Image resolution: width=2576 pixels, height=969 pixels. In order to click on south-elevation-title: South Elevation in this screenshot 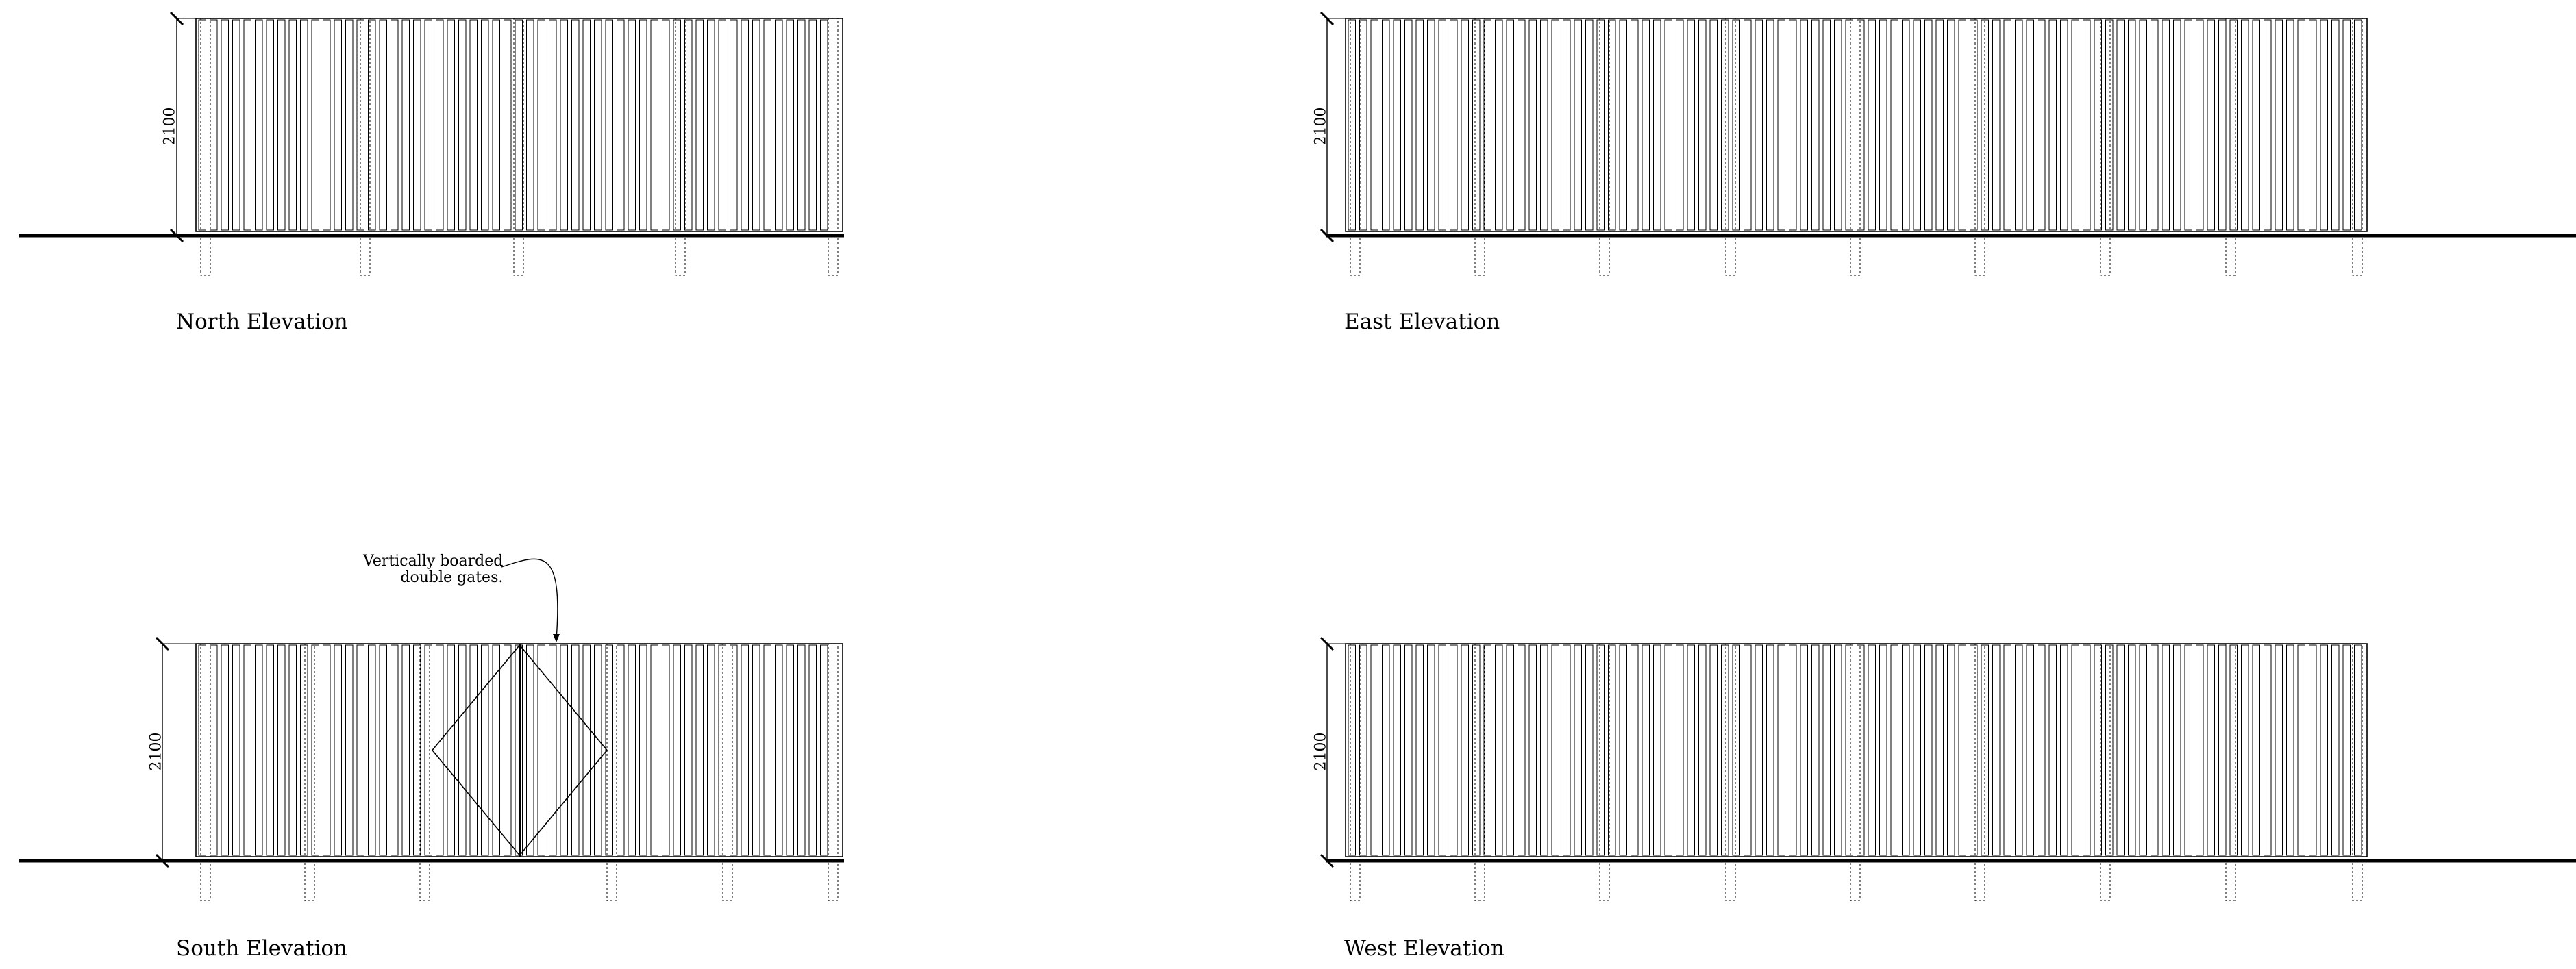, I will do `click(262, 949)`.